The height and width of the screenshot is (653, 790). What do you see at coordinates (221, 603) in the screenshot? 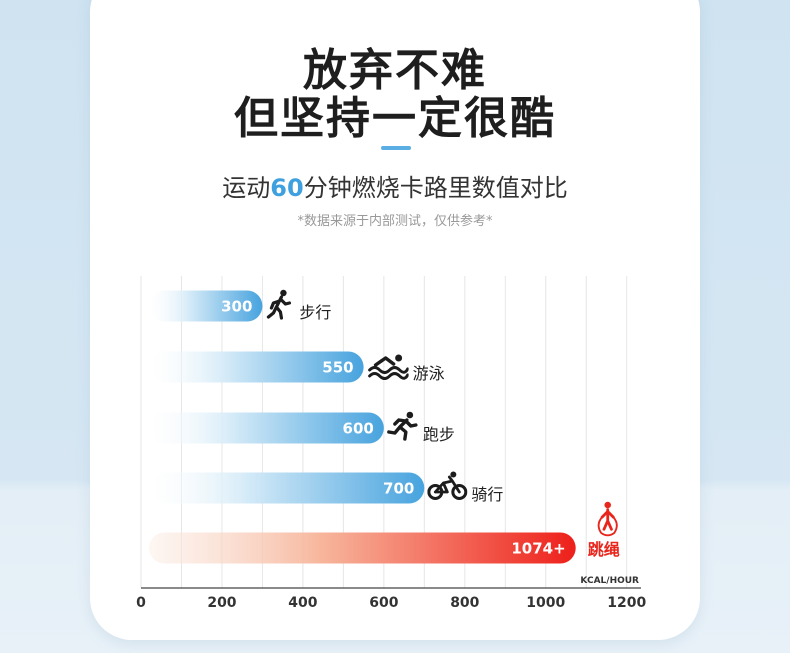
I see `x-tick-label: 200` at bounding box center [221, 603].